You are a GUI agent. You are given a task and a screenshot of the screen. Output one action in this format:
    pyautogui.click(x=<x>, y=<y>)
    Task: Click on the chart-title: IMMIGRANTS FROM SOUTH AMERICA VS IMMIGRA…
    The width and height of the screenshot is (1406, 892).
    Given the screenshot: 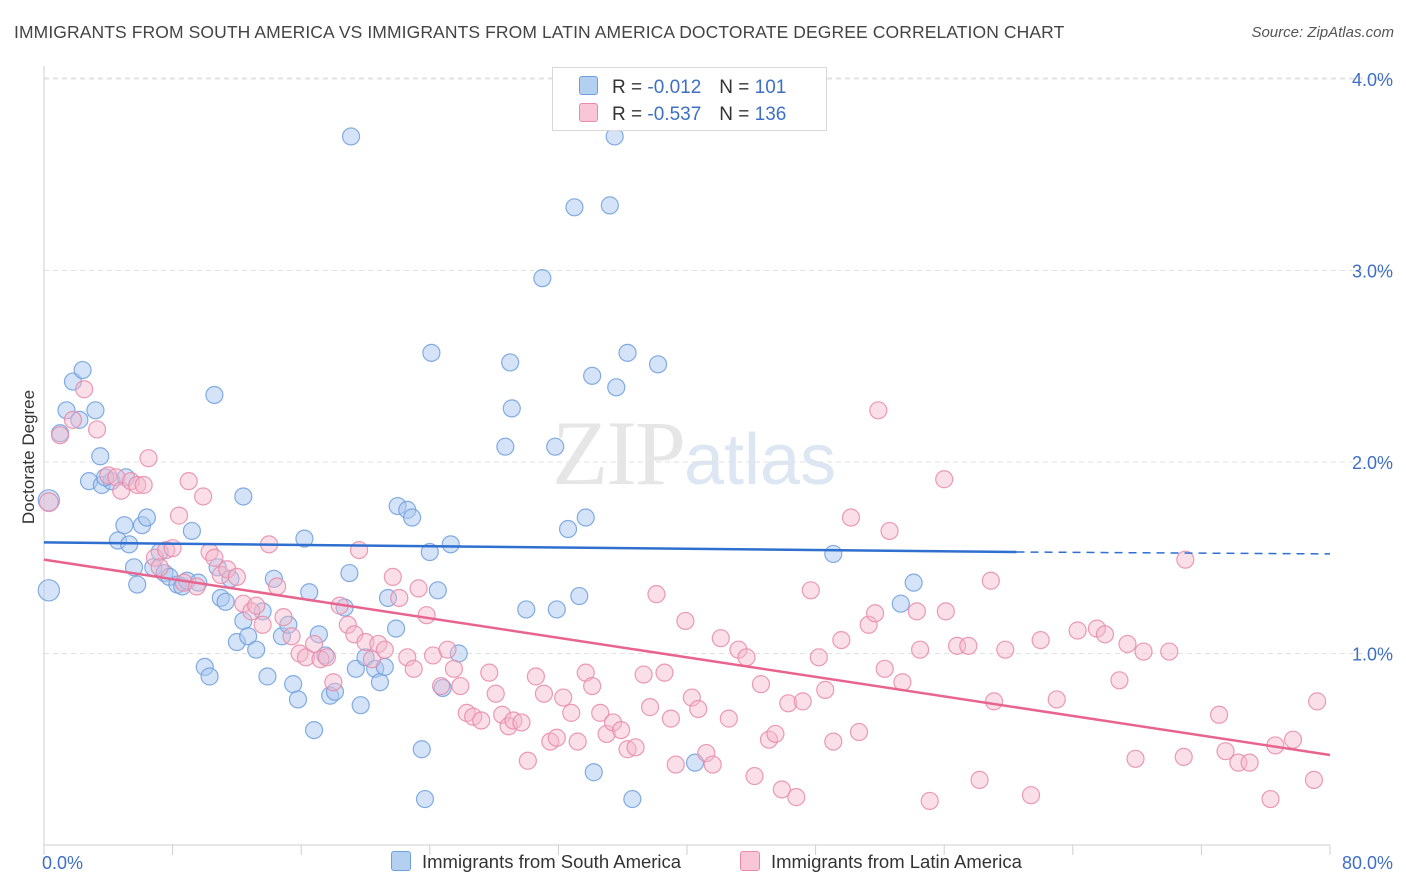 What is the action you would take?
    pyautogui.click(x=539, y=32)
    